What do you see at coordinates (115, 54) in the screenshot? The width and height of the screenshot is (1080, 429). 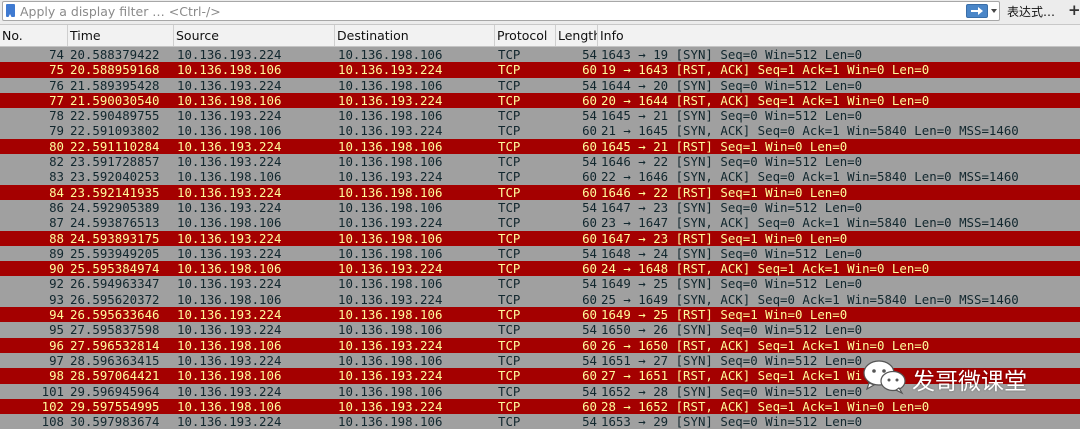 I see `packet-time: 20.588379422` at bounding box center [115, 54].